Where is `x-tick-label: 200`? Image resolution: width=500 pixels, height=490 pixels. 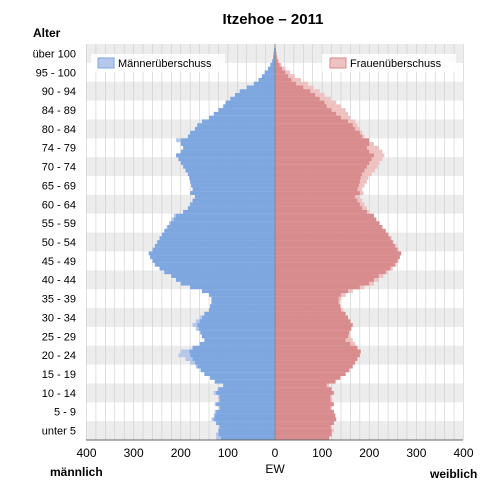 x-tick-label: 200 is located at coordinates (181, 453).